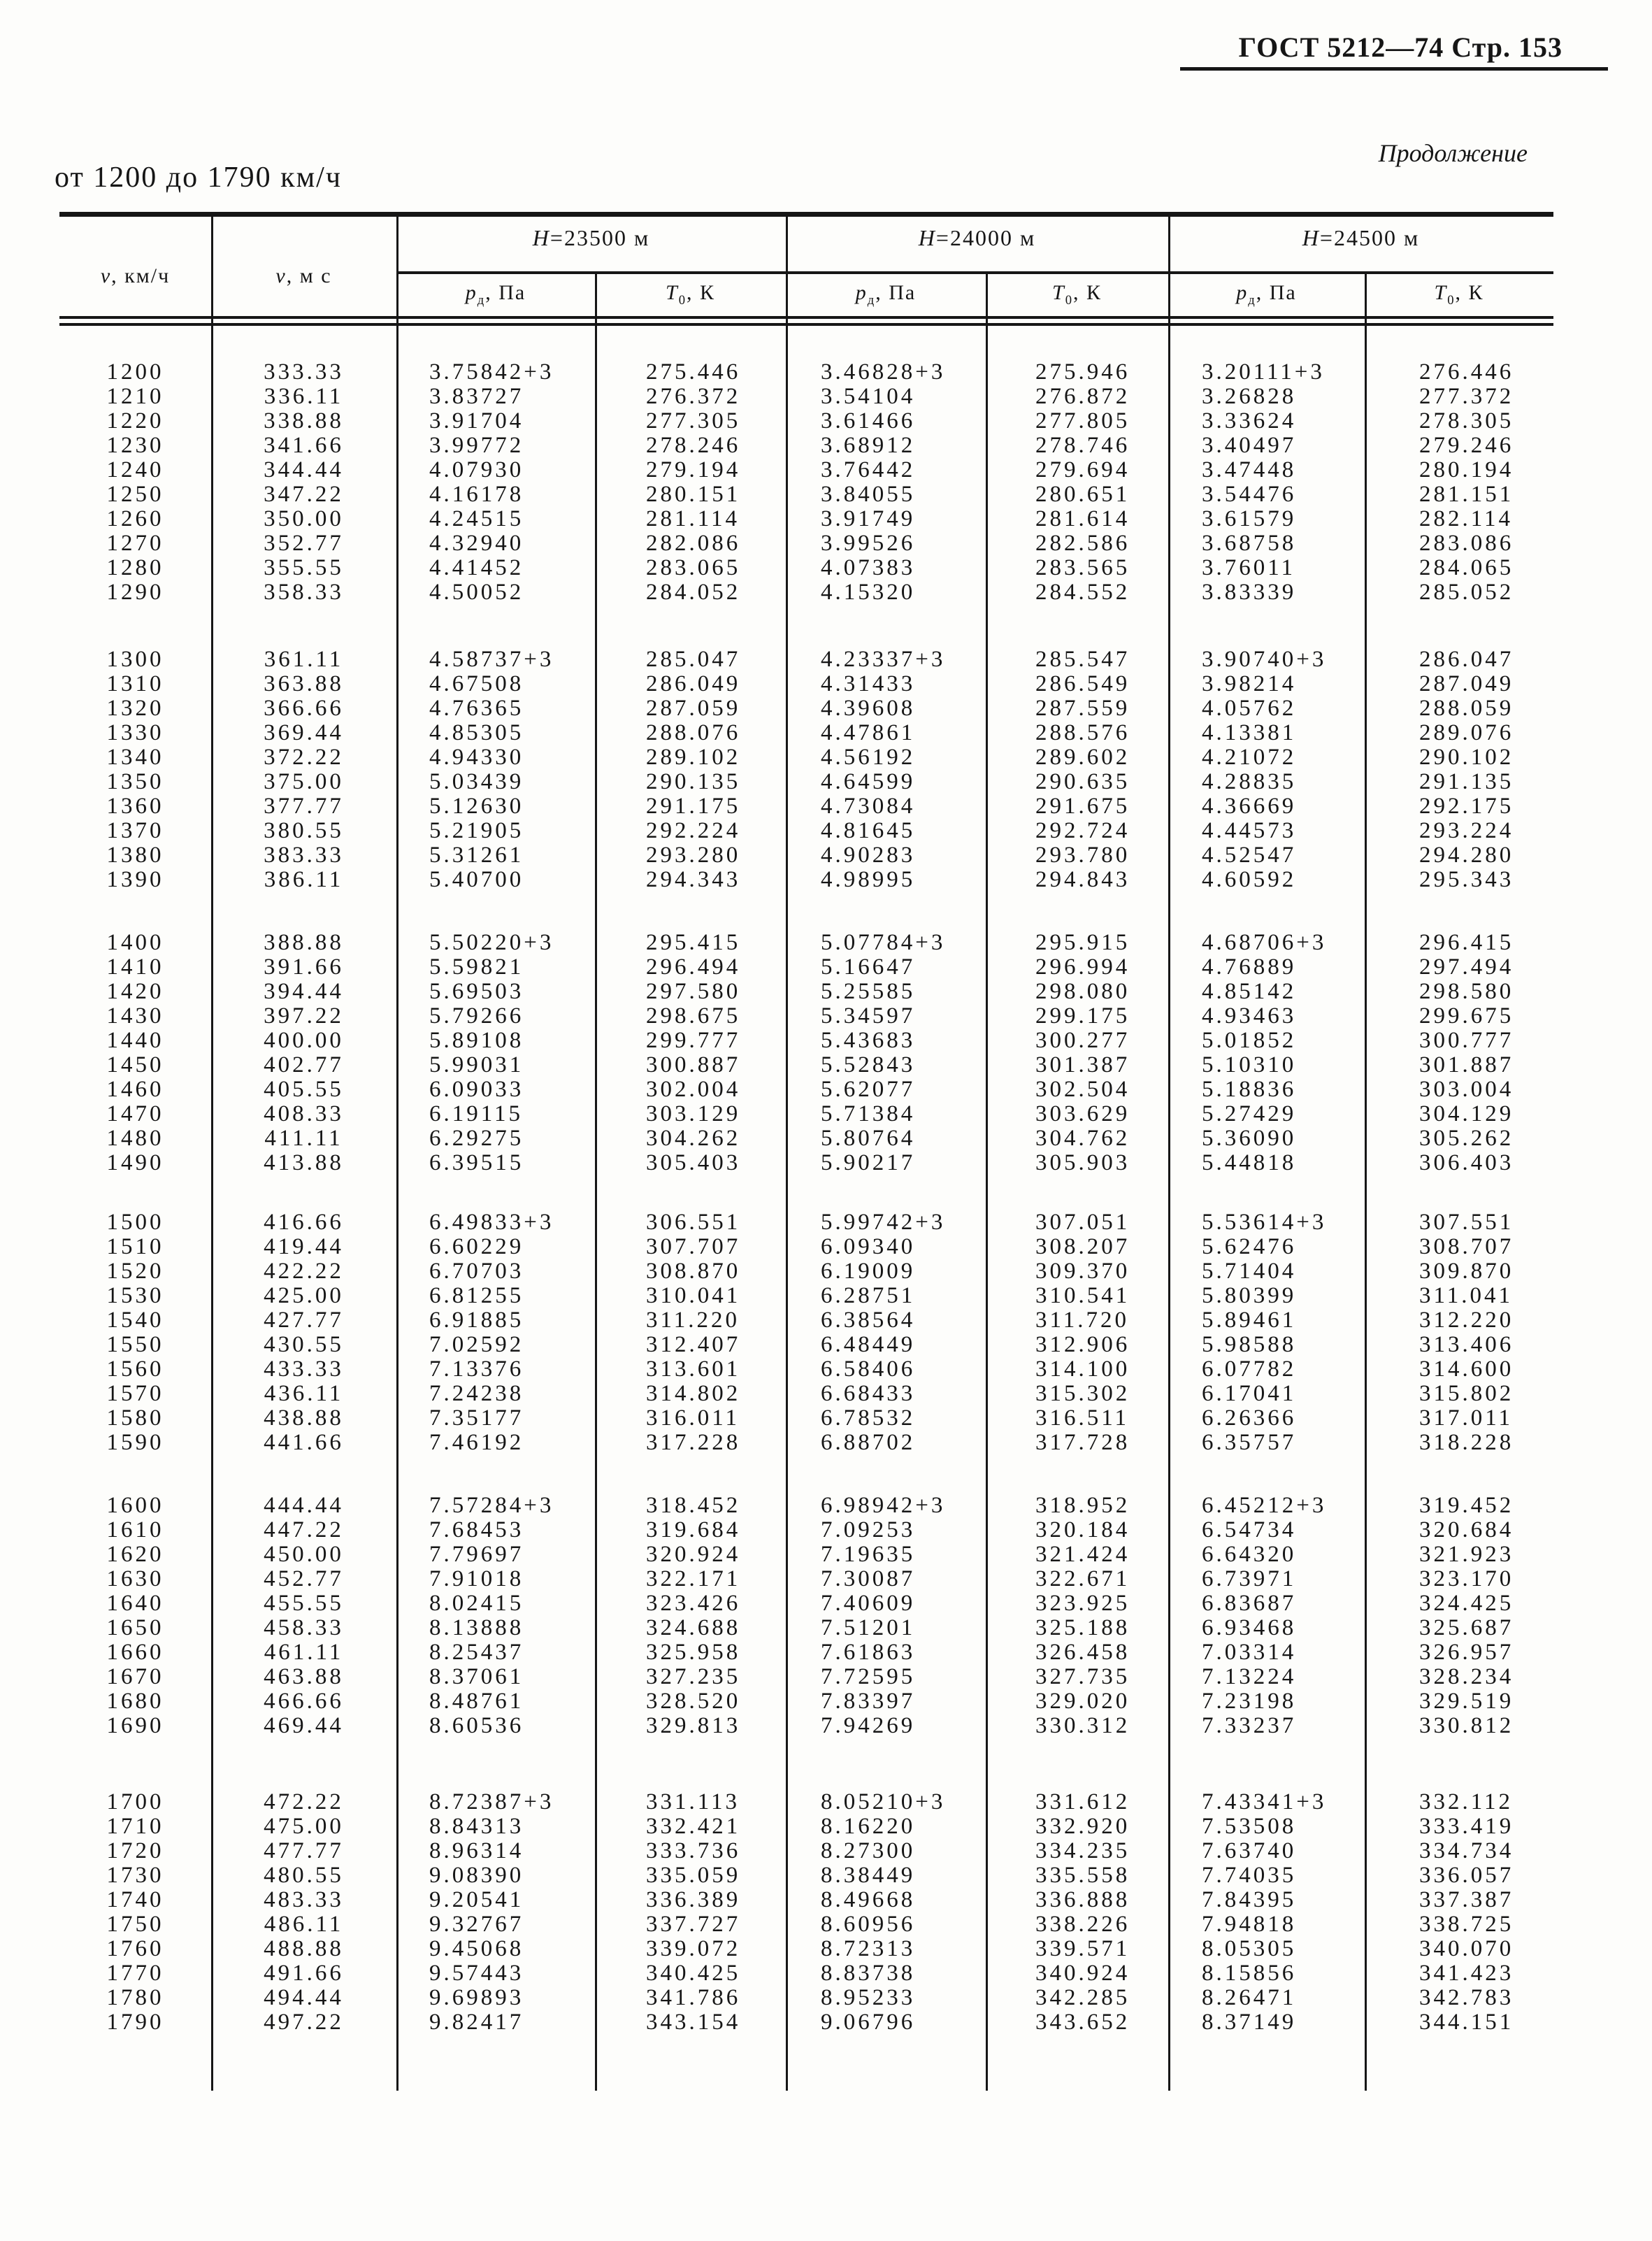 The height and width of the screenshot is (2241, 1652). Describe the element at coordinates (135, 1369) in the screenshot. I see `table-cell: 1560` at that location.